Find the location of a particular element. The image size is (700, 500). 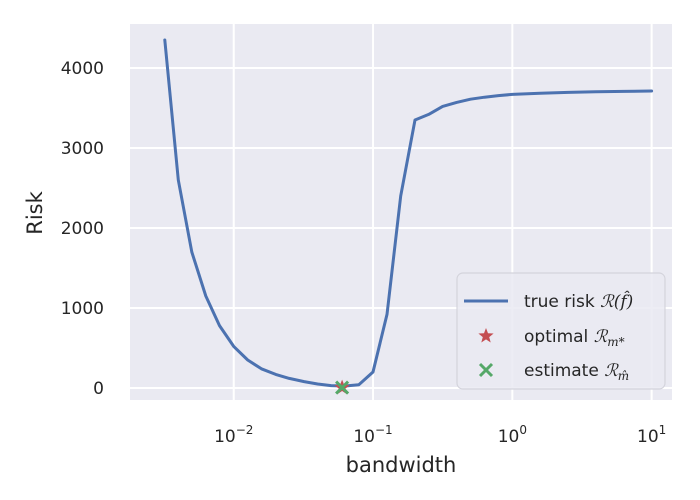

y-axis-label: Risk is located at coordinates (35, 212).